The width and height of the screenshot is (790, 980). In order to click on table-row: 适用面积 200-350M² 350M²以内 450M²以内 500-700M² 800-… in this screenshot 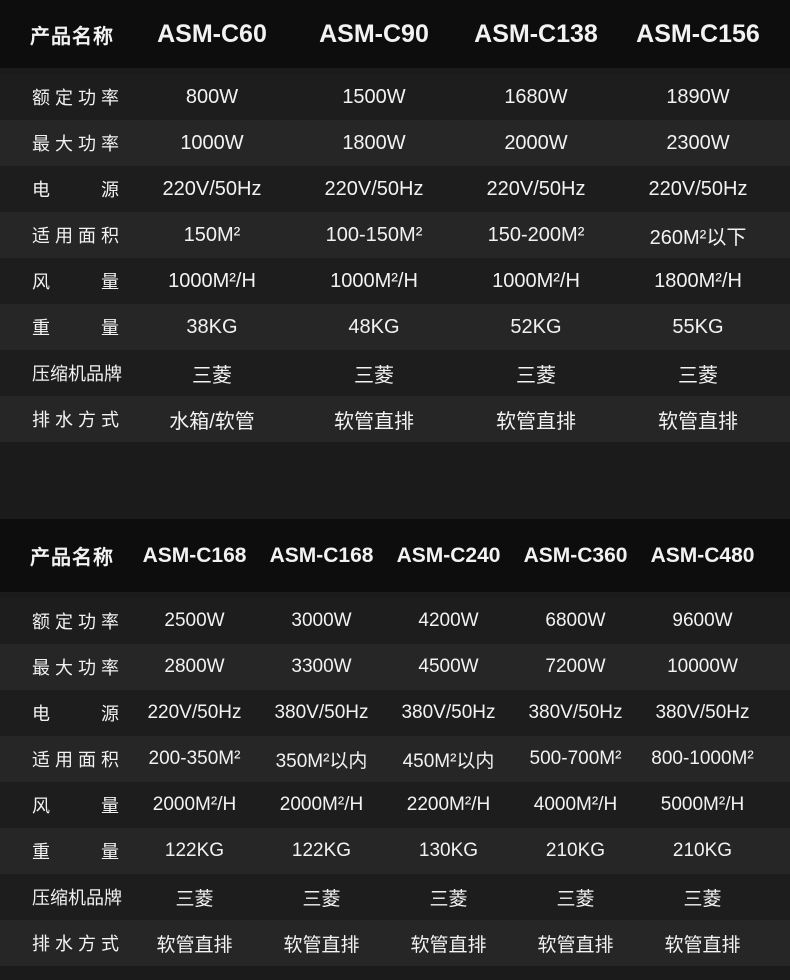, I will do `click(395, 759)`.